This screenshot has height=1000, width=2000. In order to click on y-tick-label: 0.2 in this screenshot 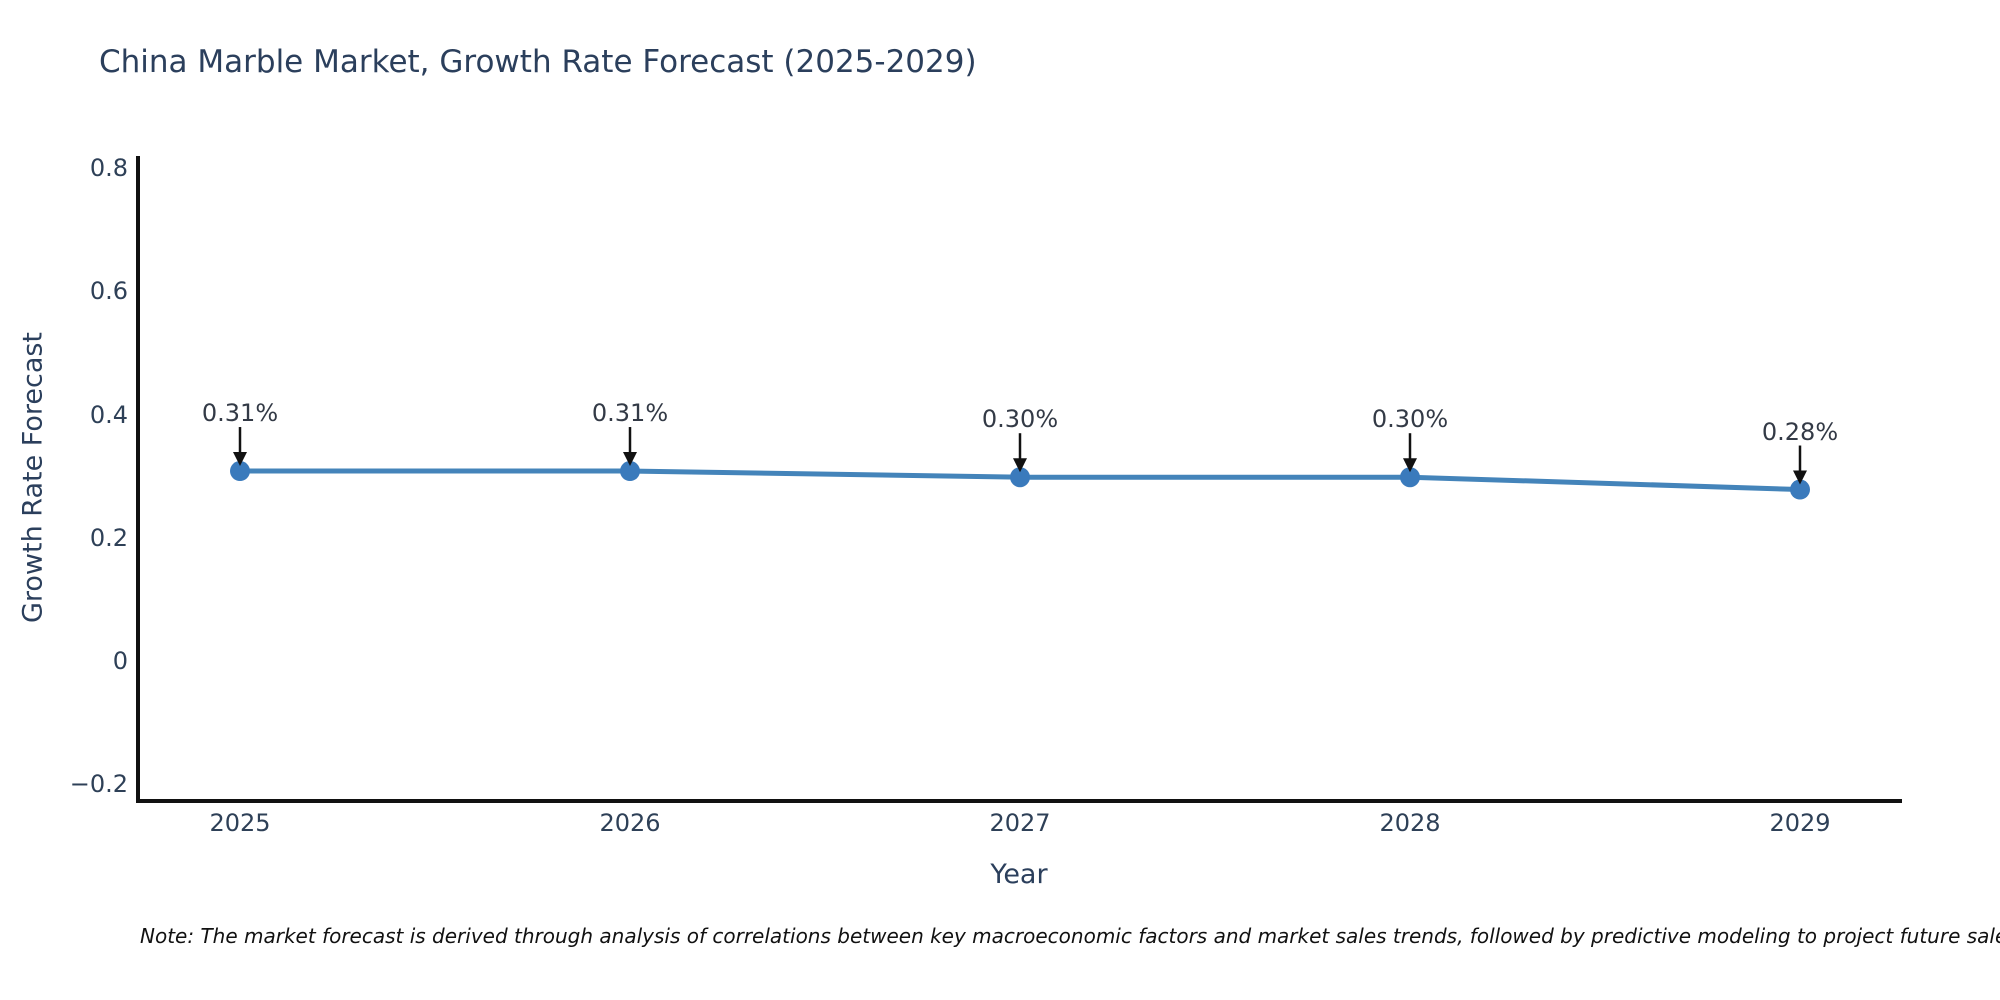, I will do `click(108, 537)`.